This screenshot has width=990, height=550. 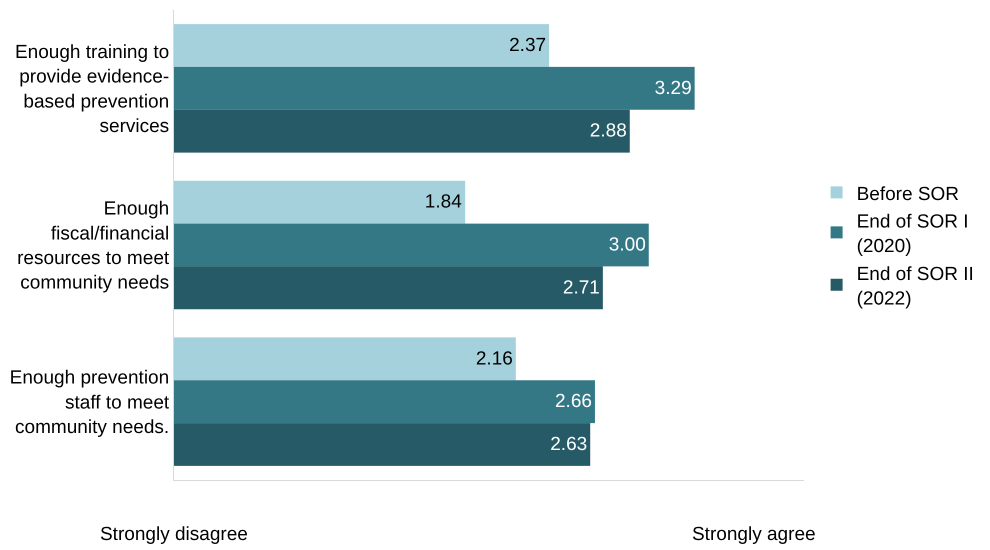 I want to click on y-tick-label: Enough prevention staff to meet community needs., so click(x=90, y=403).